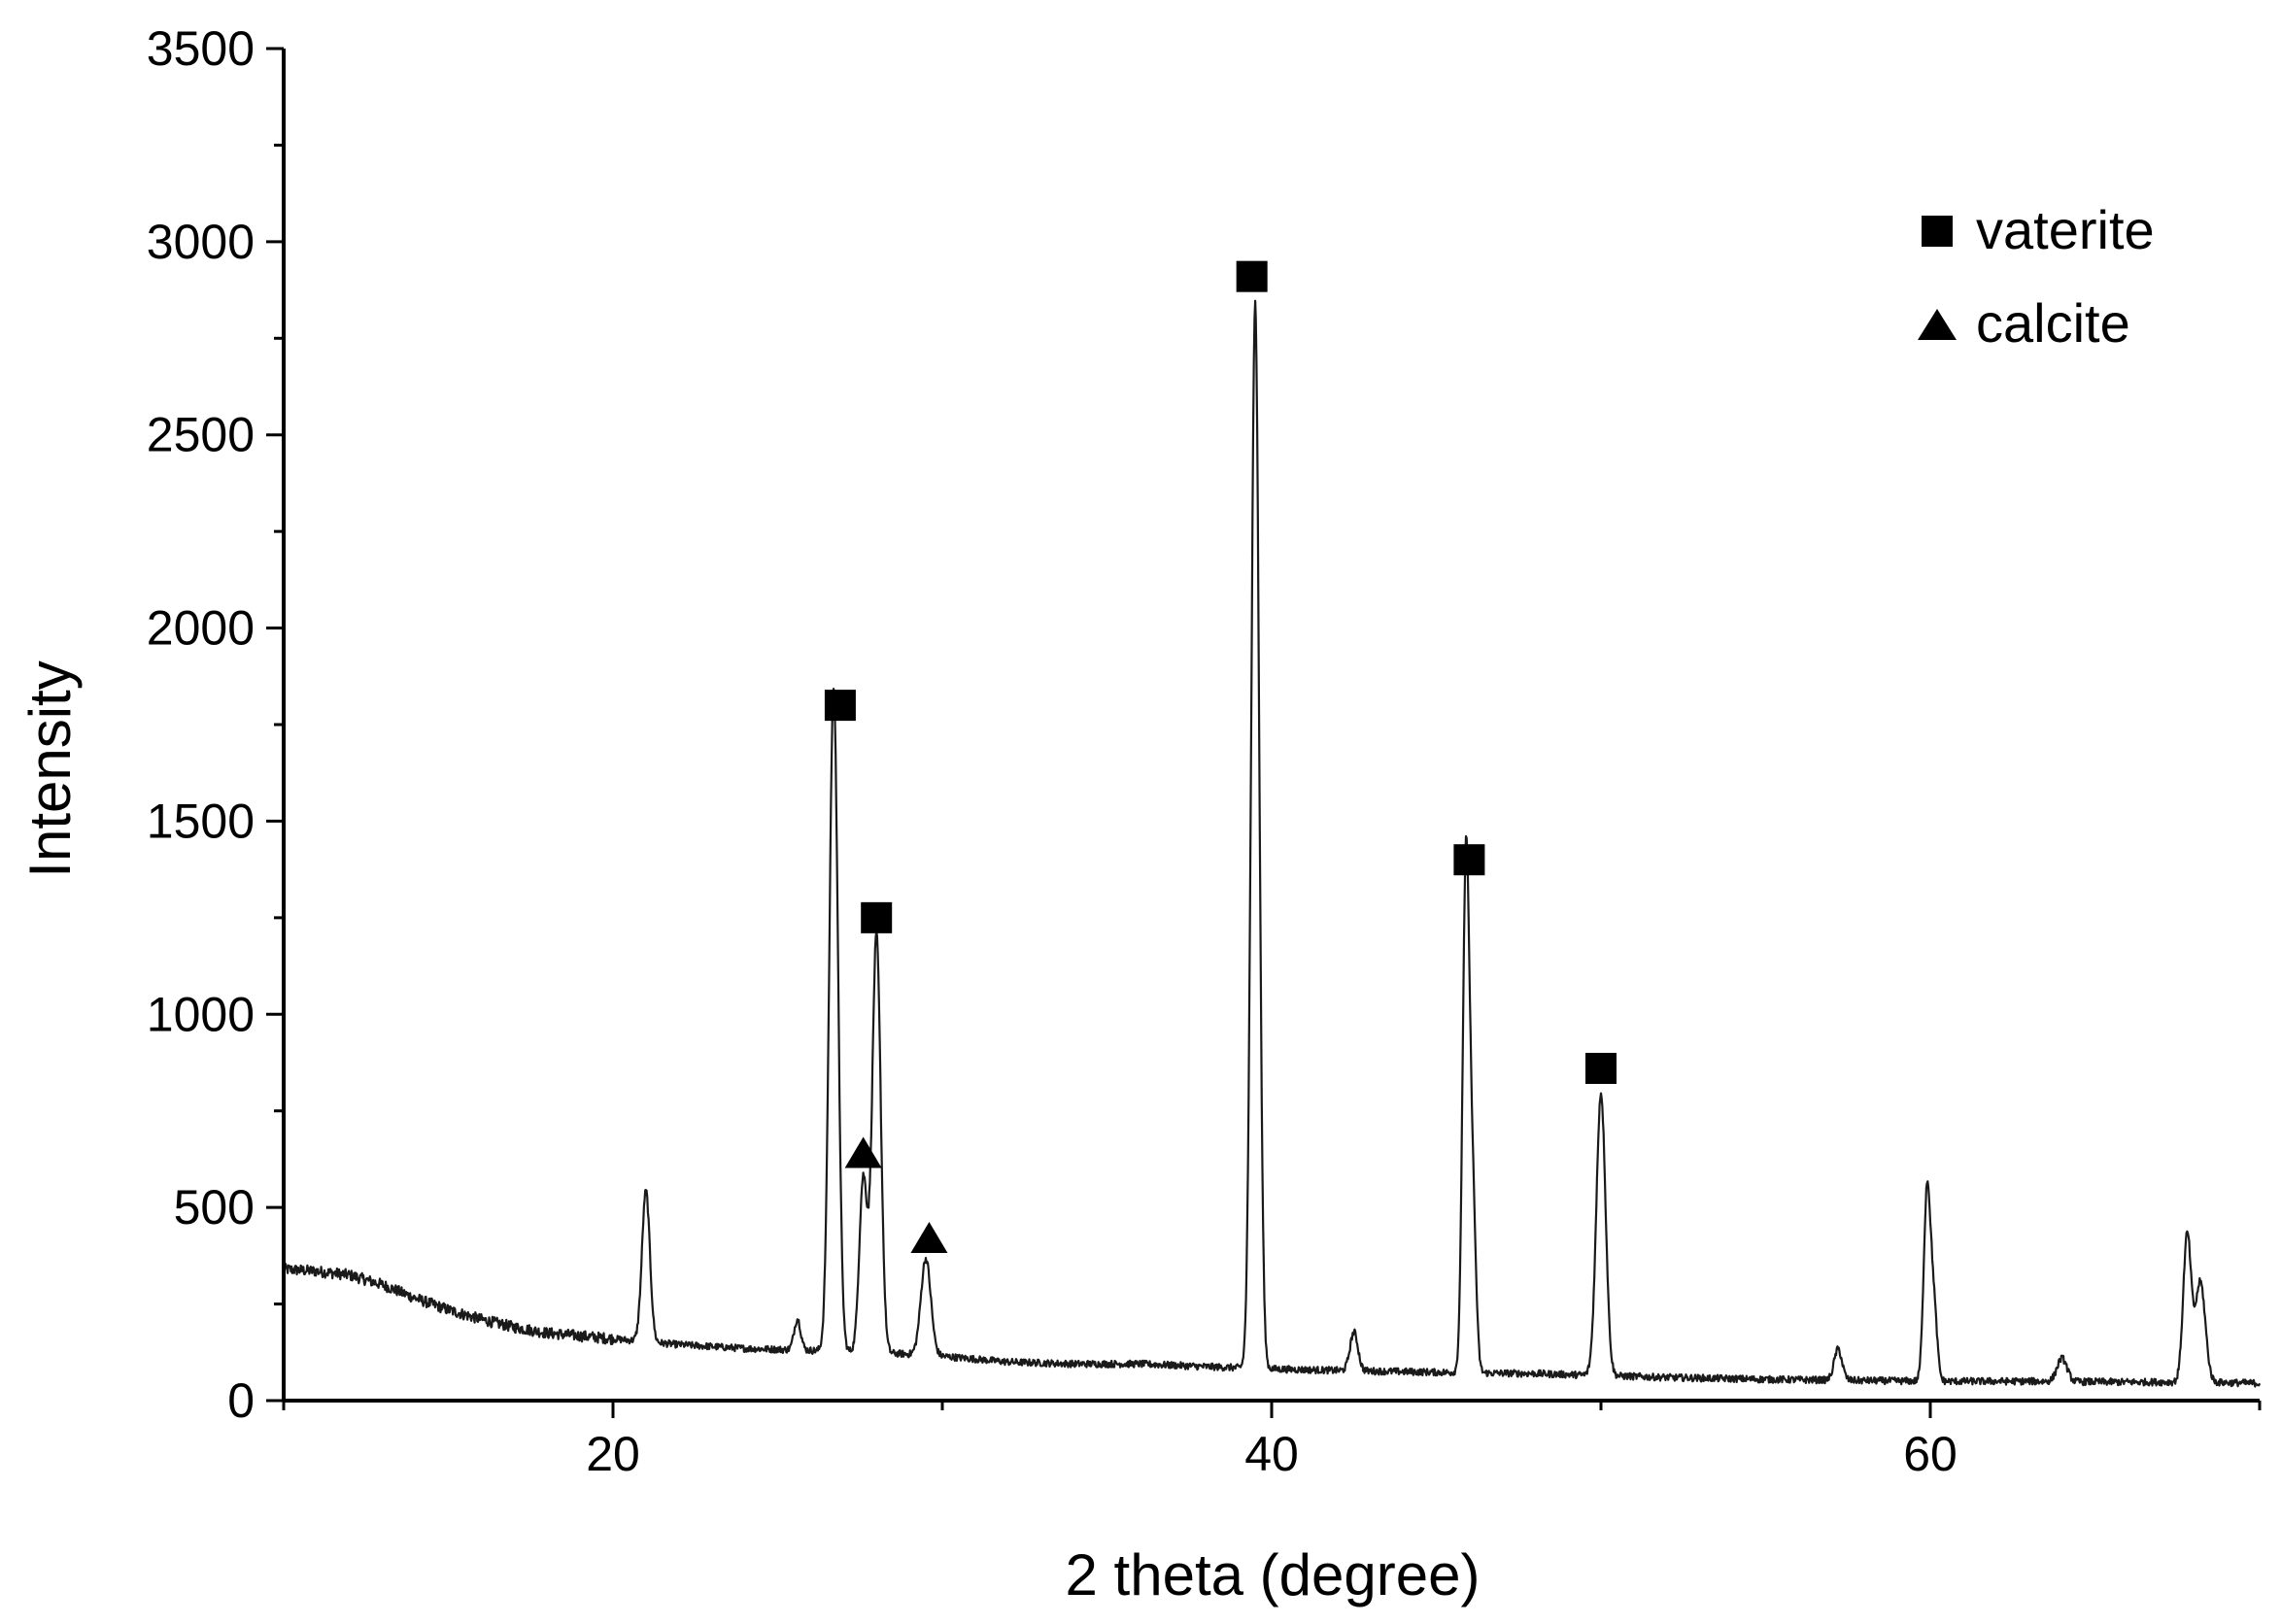 This screenshot has width=2281, height=1624. I want to click on y-tick-label: 3000, so click(201, 242).